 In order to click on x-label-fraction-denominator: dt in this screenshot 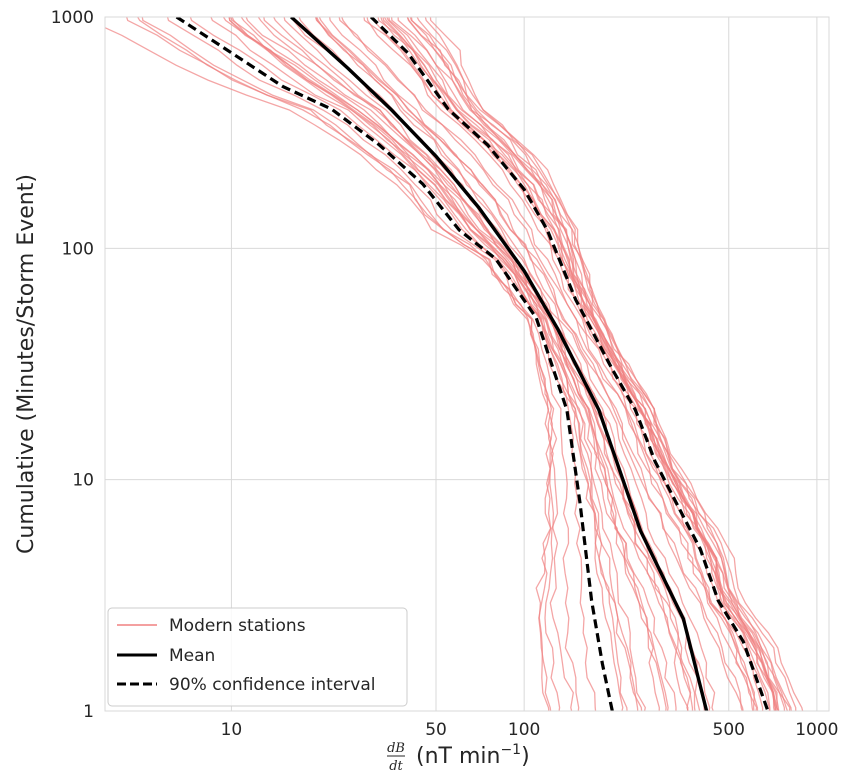, I will do `click(396, 766)`.